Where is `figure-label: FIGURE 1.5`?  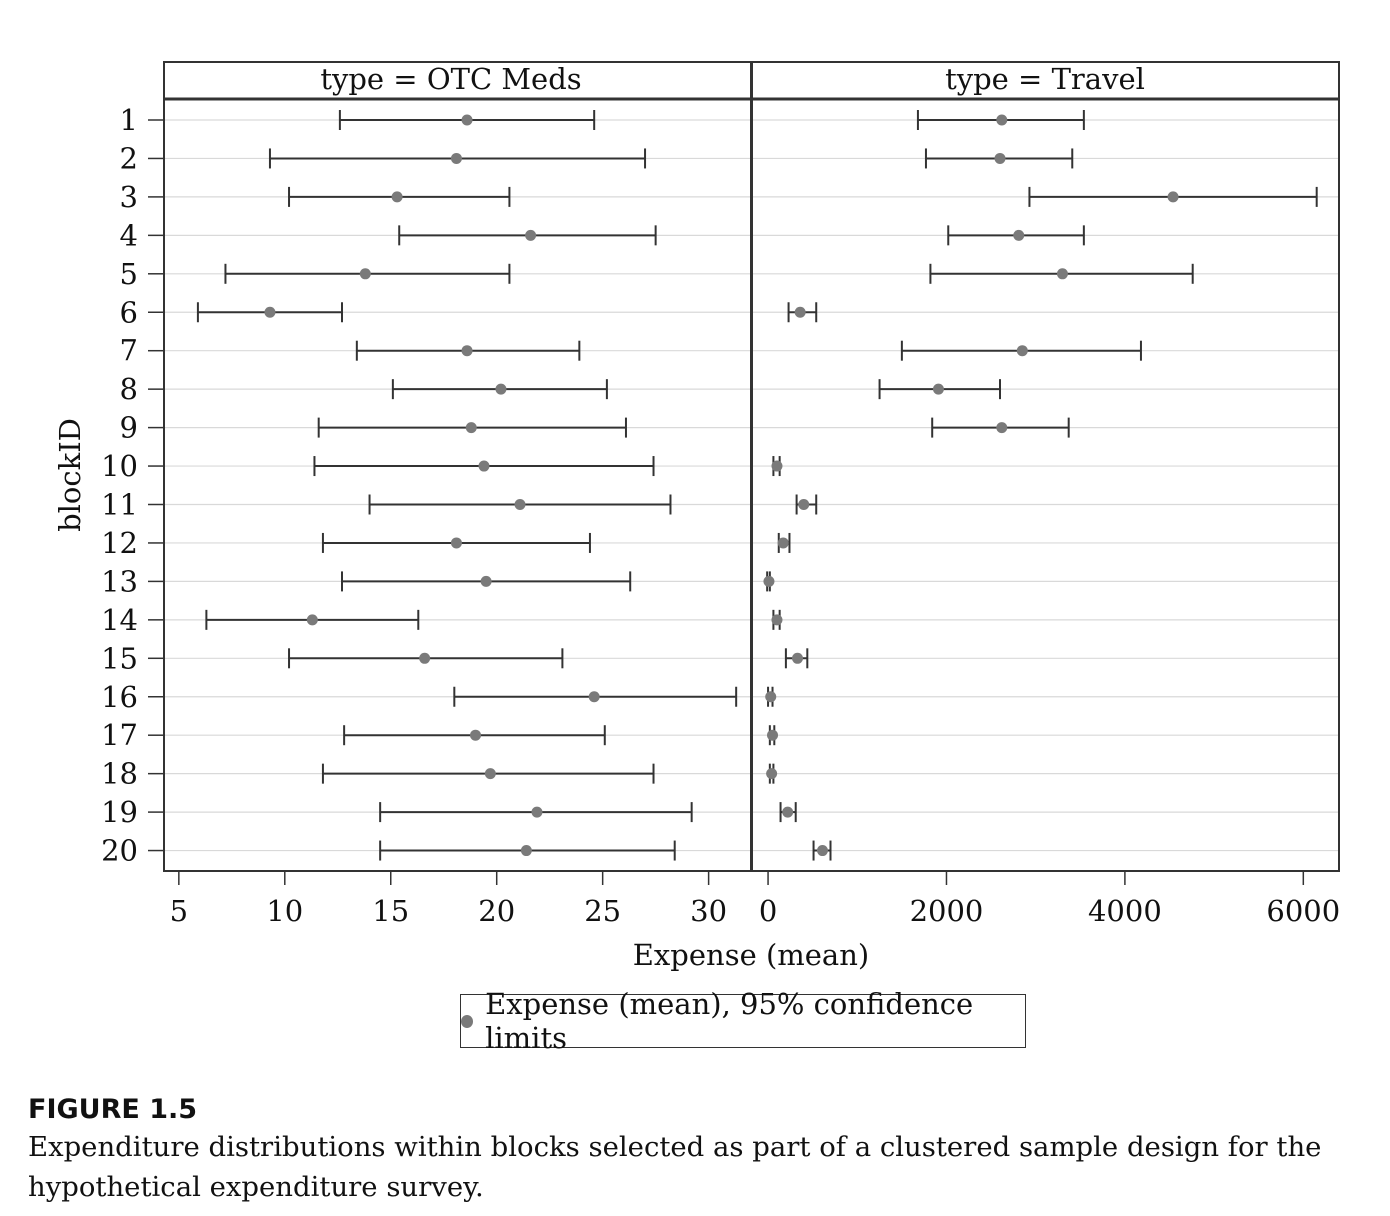 figure-label: FIGURE 1.5 is located at coordinates (113, 1109).